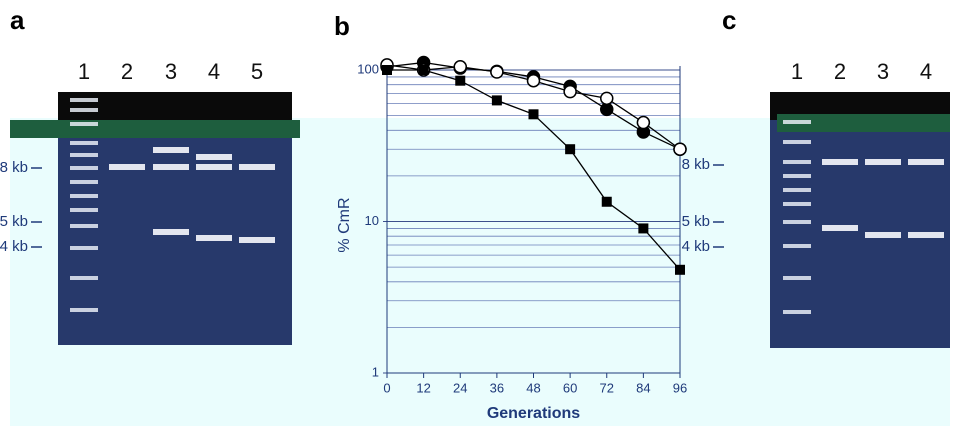  What do you see at coordinates (533, 413) in the screenshot?
I see `x-axis-title: Generations` at bounding box center [533, 413].